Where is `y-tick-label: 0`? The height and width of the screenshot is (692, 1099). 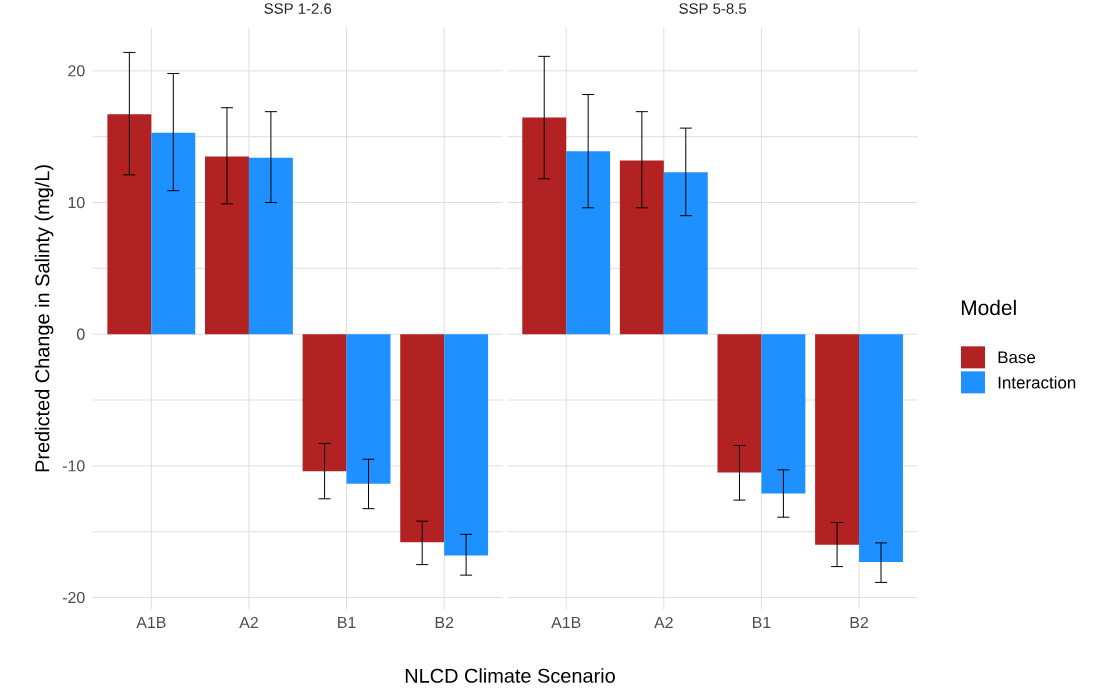 y-tick-label: 0 is located at coordinates (80, 334).